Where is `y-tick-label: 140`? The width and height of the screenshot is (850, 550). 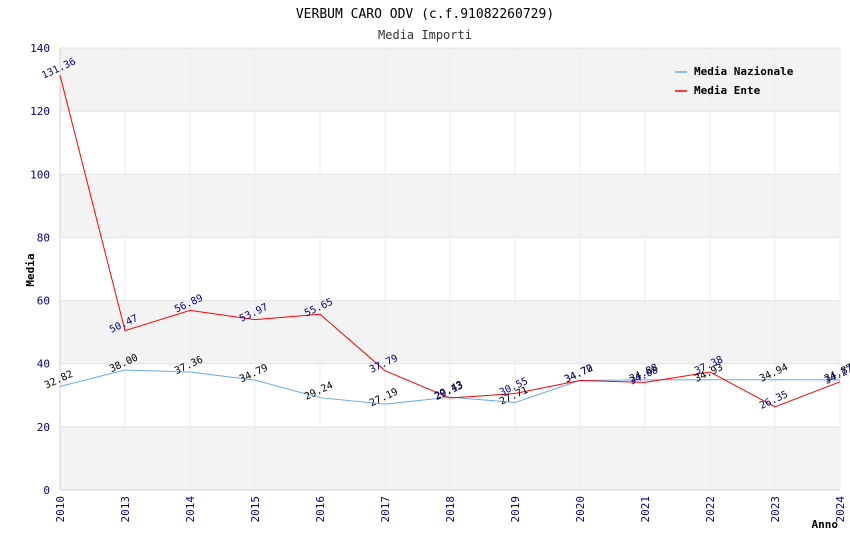
y-tick-label: 140 is located at coordinates (40, 48).